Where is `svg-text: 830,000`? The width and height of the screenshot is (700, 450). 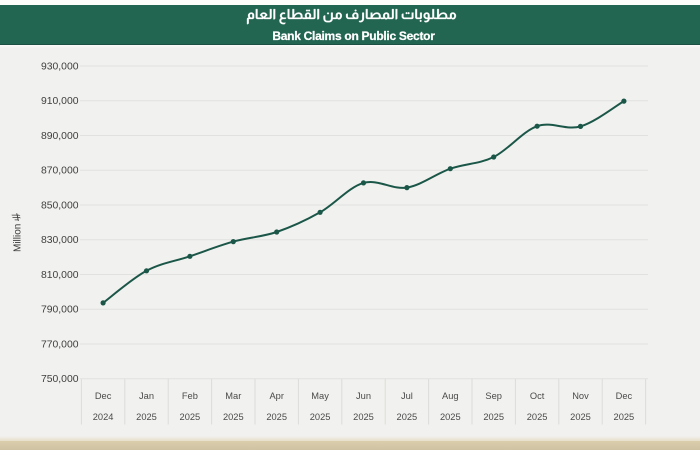 svg-text: 830,000 is located at coordinates (60, 240).